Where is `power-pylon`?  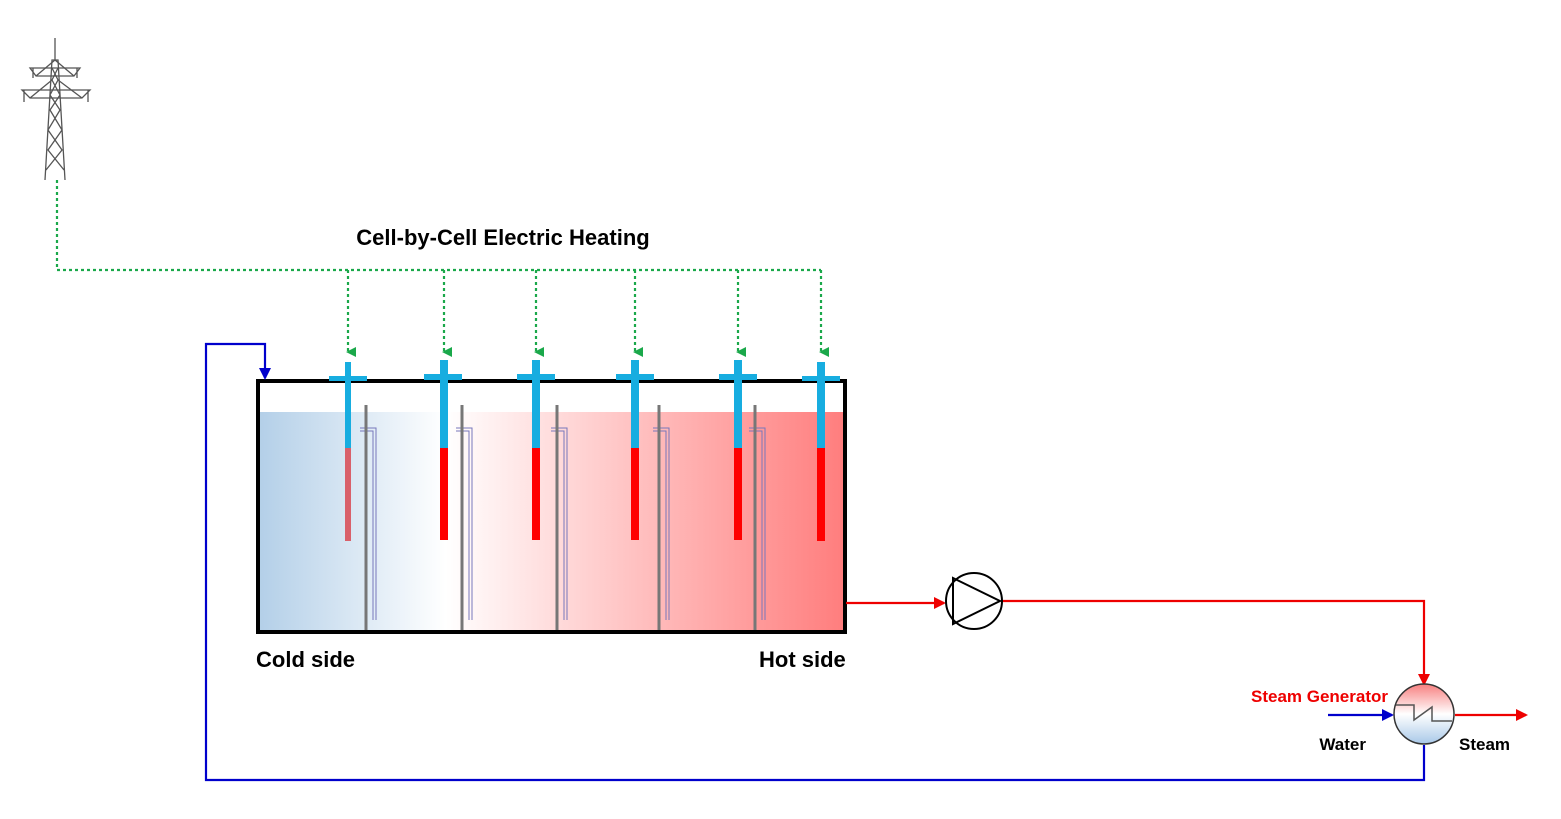
power-pylon is located at coordinates (56, 109).